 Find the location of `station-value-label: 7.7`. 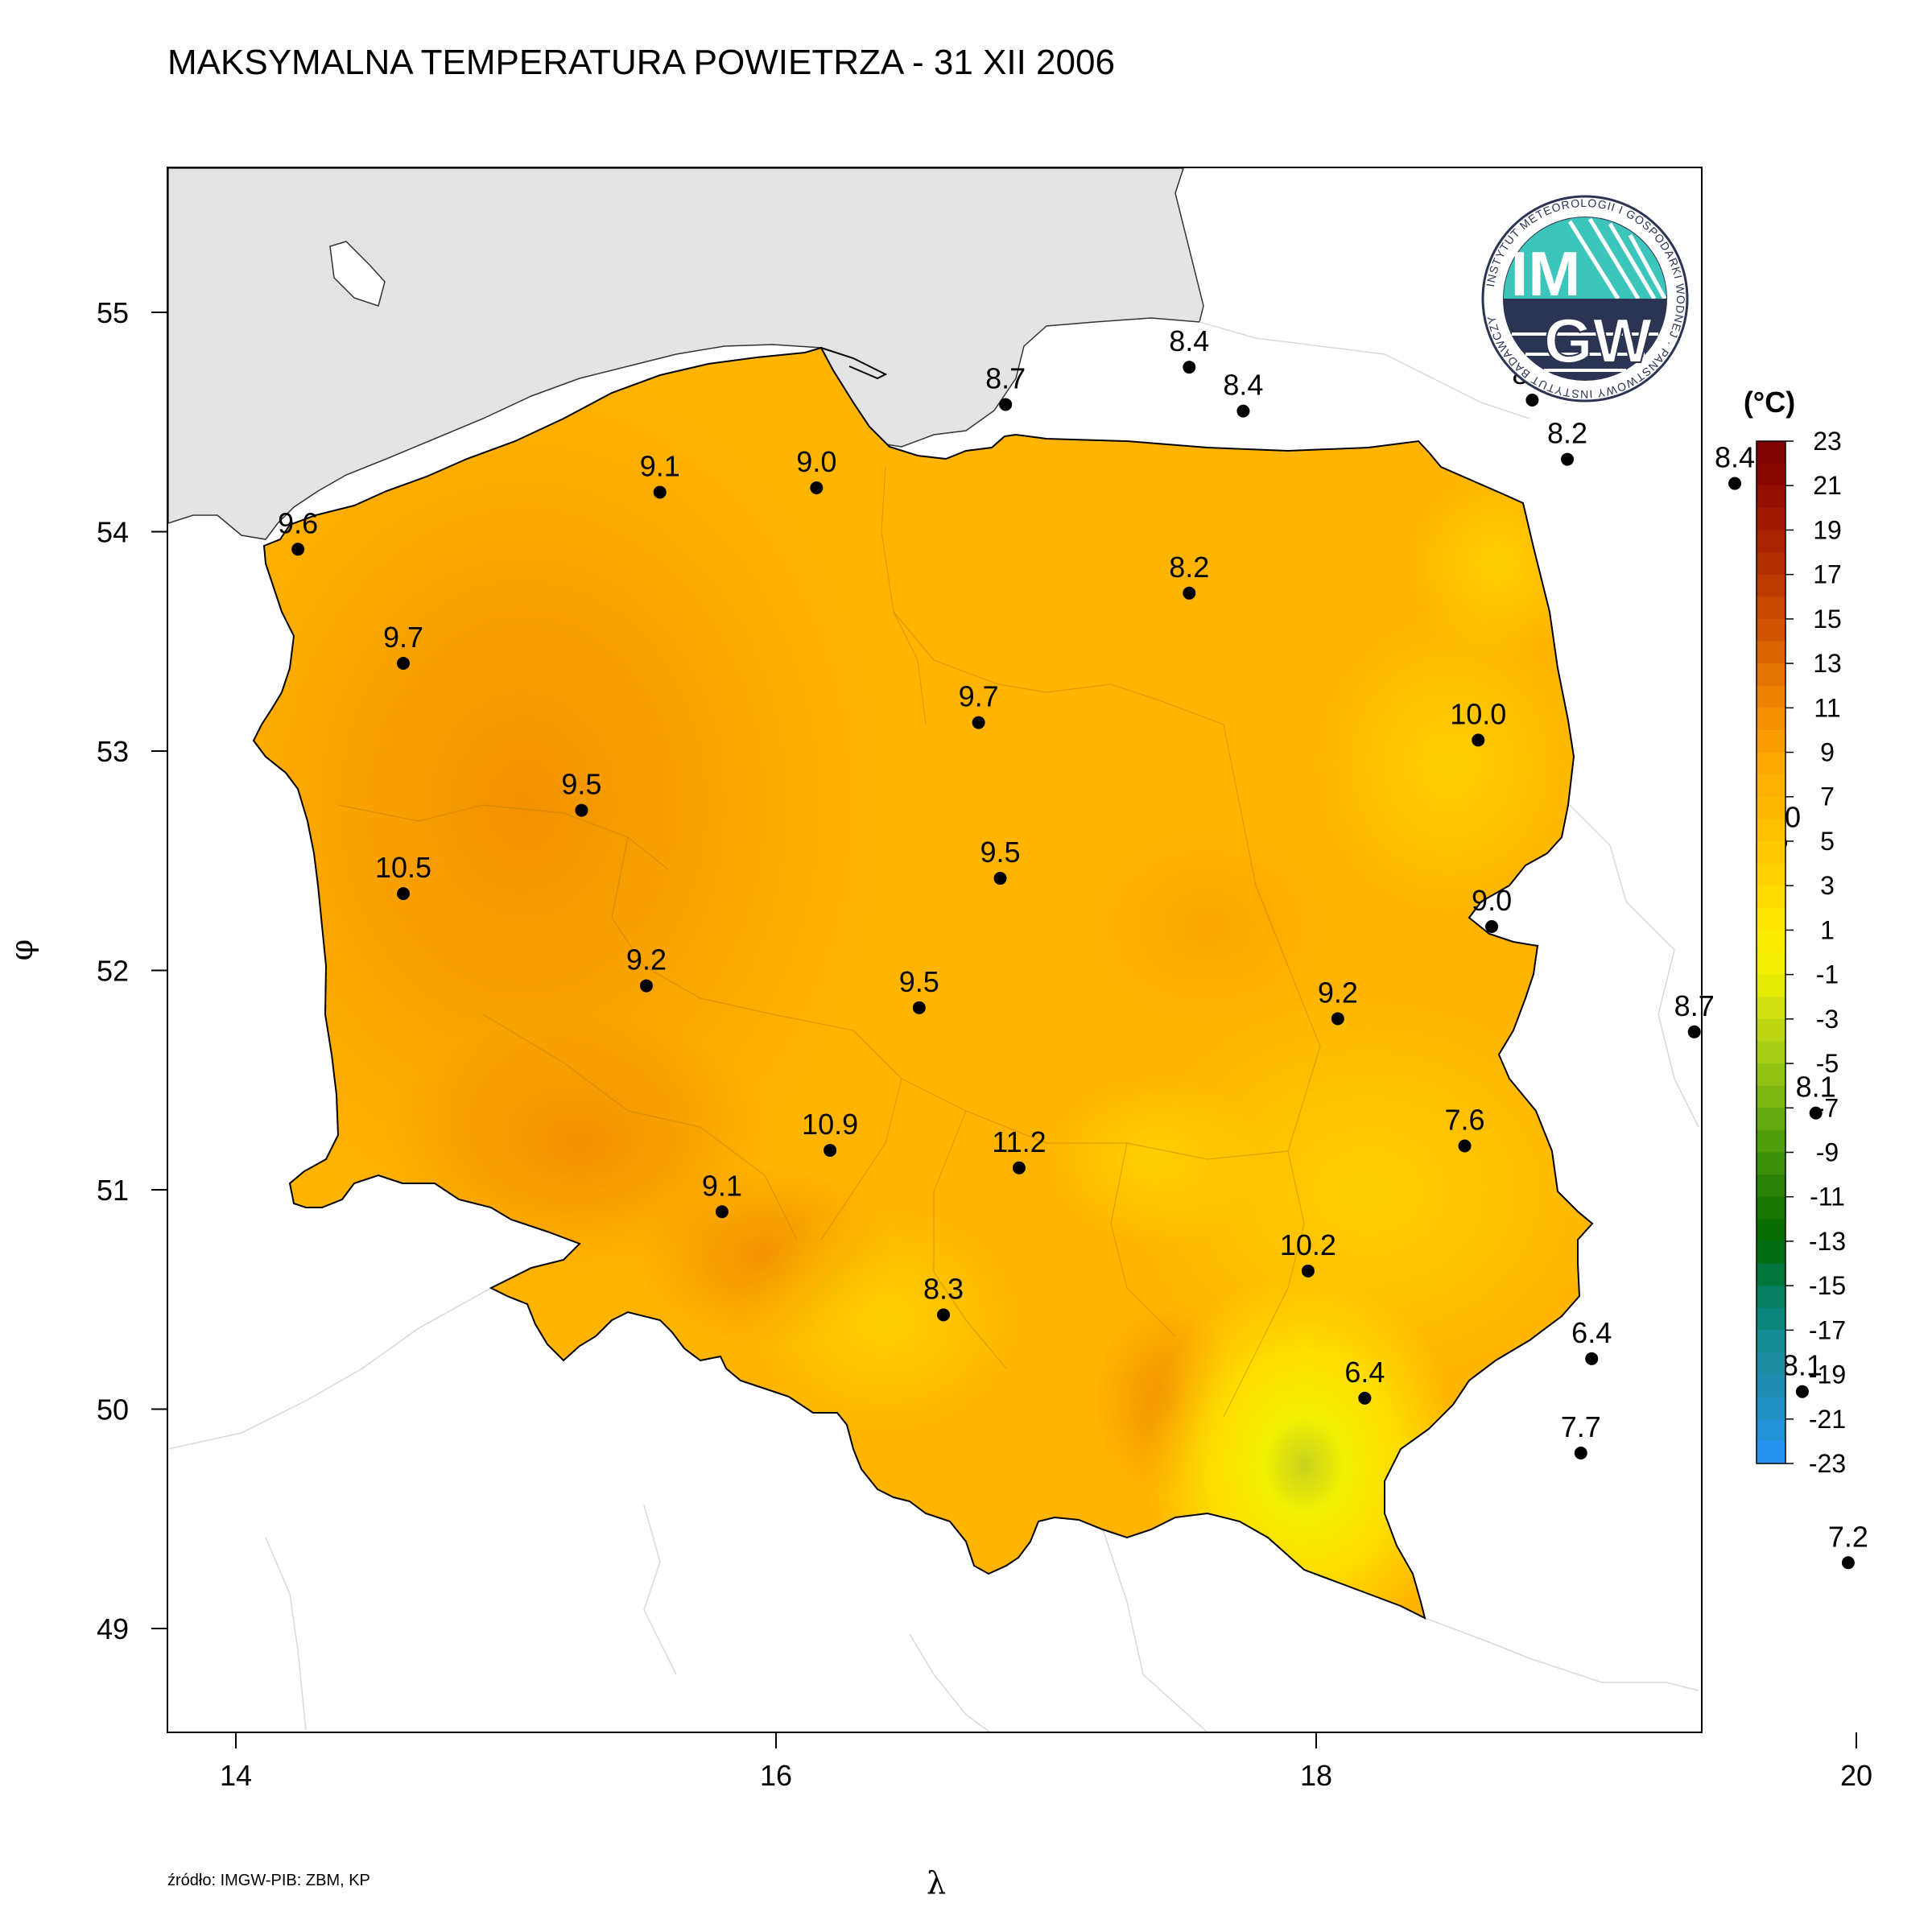

station-value-label: 7.7 is located at coordinates (1581, 1426).